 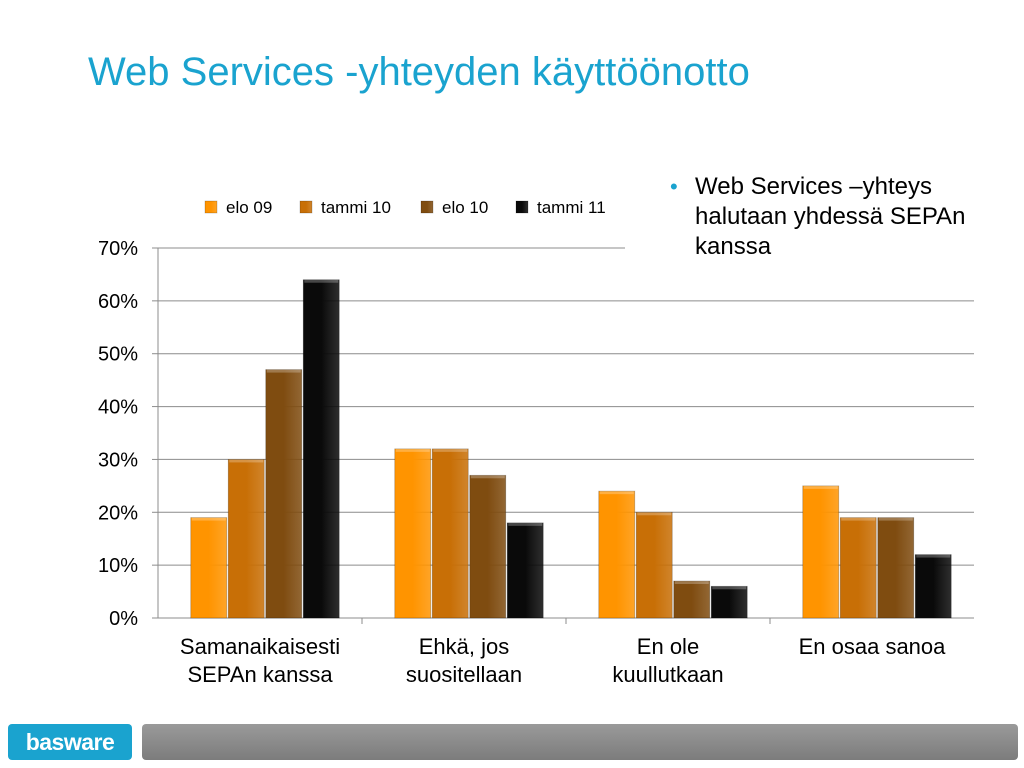 What do you see at coordinates (118, 460) in the screenshot?
I see `y-tick-label: 30%` at bounding box center [118, 460].